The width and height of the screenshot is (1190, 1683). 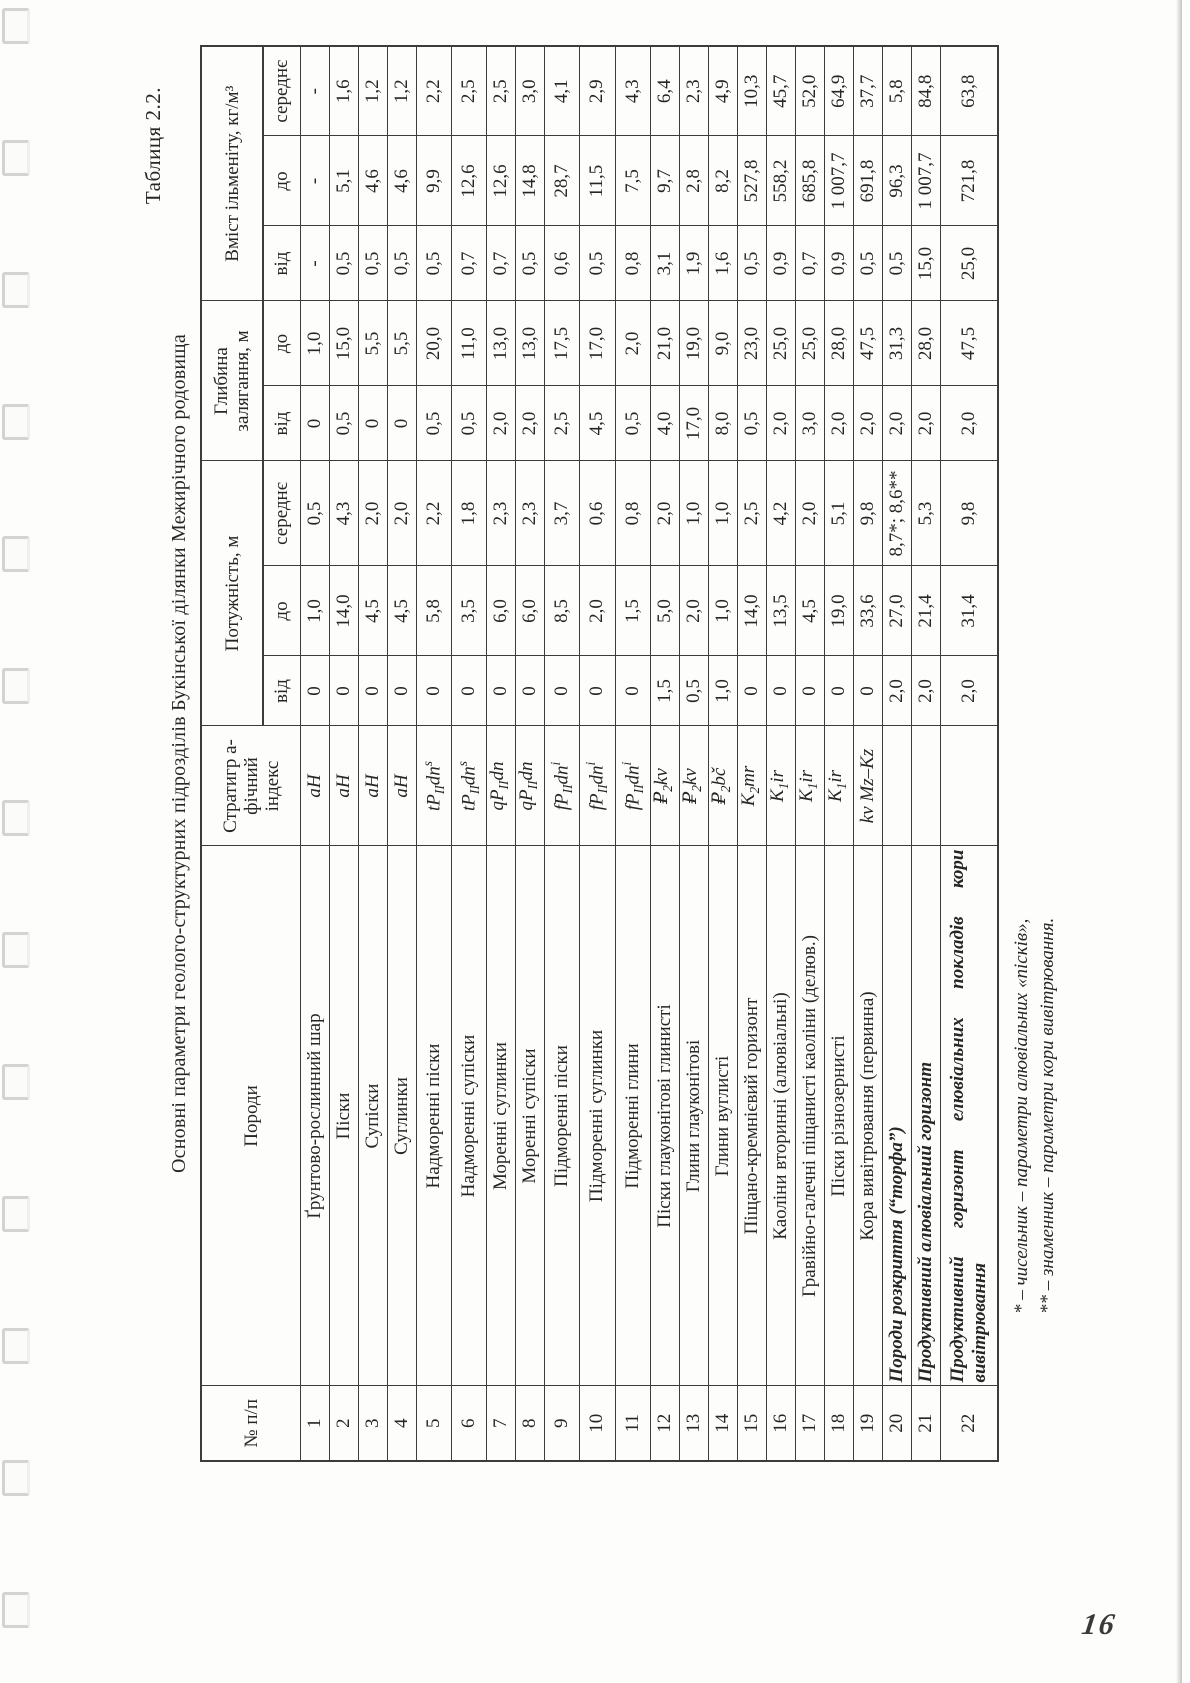 I want to click on subheader-content-avg: середнє, so click(x=282, y=90).